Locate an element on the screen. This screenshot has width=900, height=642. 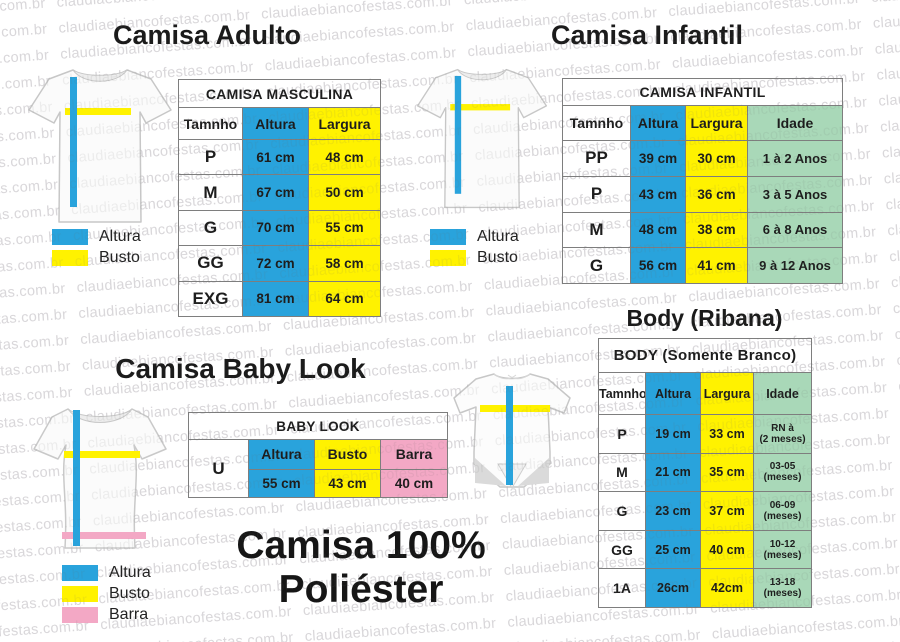
infantil-value-cell: 36 cm is located at coordinates (716, 194).